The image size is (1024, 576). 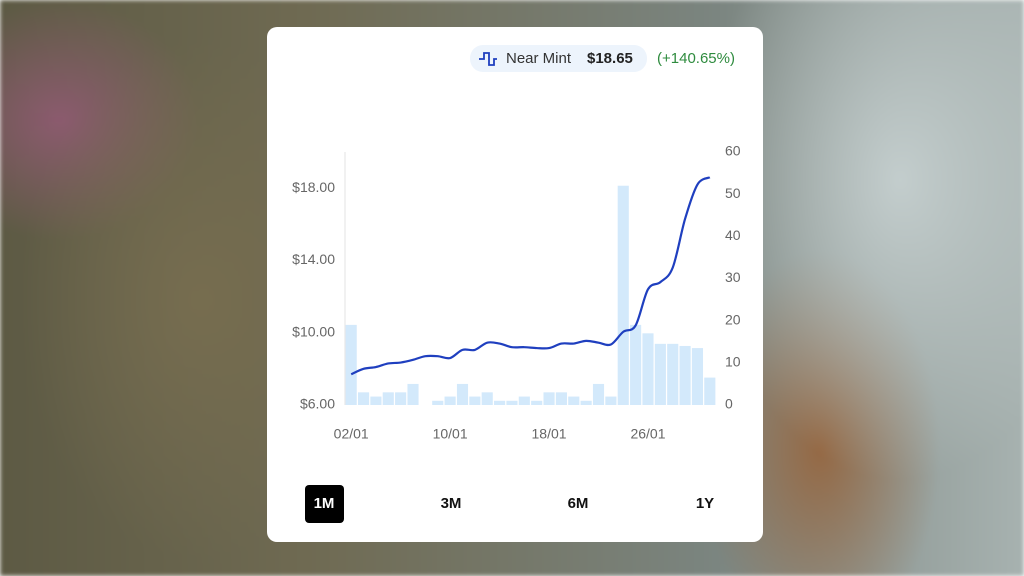 I want to click on y2-tick-label: 40, so click(x=733, y=235).